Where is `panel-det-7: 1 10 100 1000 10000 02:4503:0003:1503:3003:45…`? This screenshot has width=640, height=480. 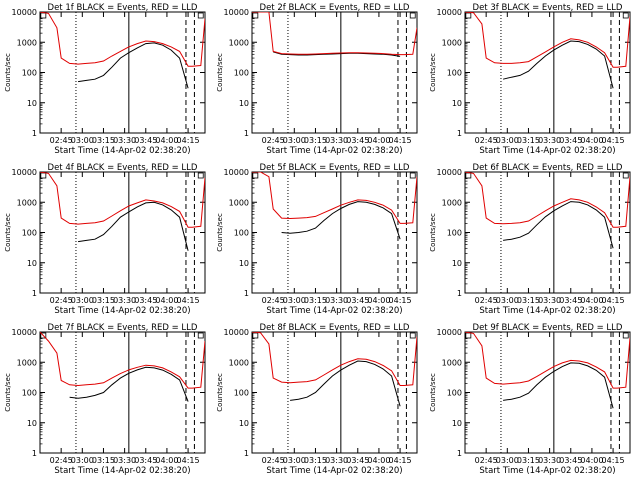
panel-det-7: 1 10 100 1000 10000 02:4503:0003:1503:3003:45… is located at coordinates (105, 399).